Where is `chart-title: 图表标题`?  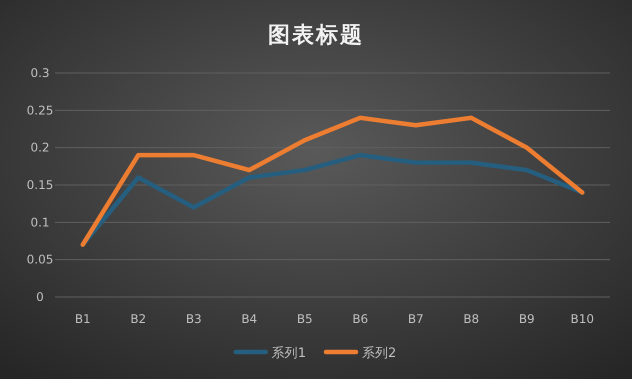
chart-title: 图表标题 is located at coordinates (316, 35).